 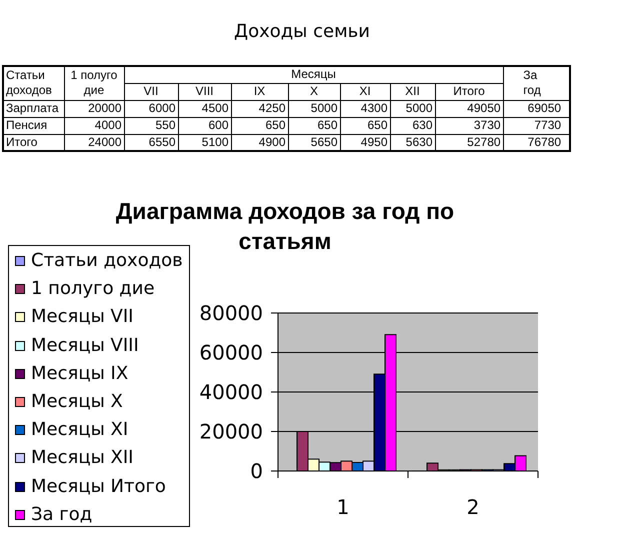 What do you see at coordinates (259, 91) in the screenshot?
I see `x-tick-label: IX` at bounding box center [259, 91].